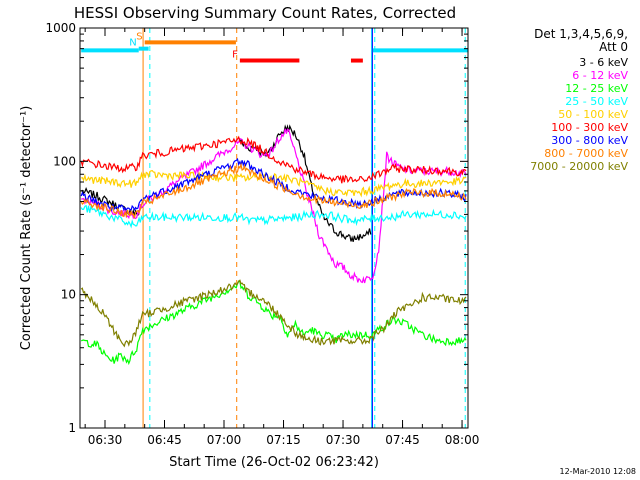 This screenshot has width=640, height=480. I want to click on x-tick-label-5: 07:45, so click(402, 440).